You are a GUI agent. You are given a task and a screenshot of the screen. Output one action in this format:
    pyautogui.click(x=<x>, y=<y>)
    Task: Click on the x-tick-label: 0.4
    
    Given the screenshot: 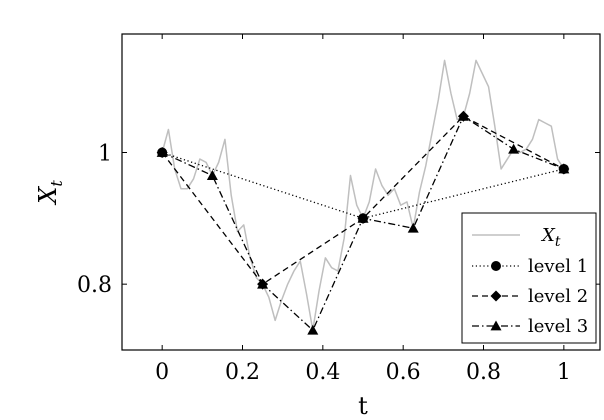 What is the action you would take?
    pyautogui.click(x=322, y=372)
    